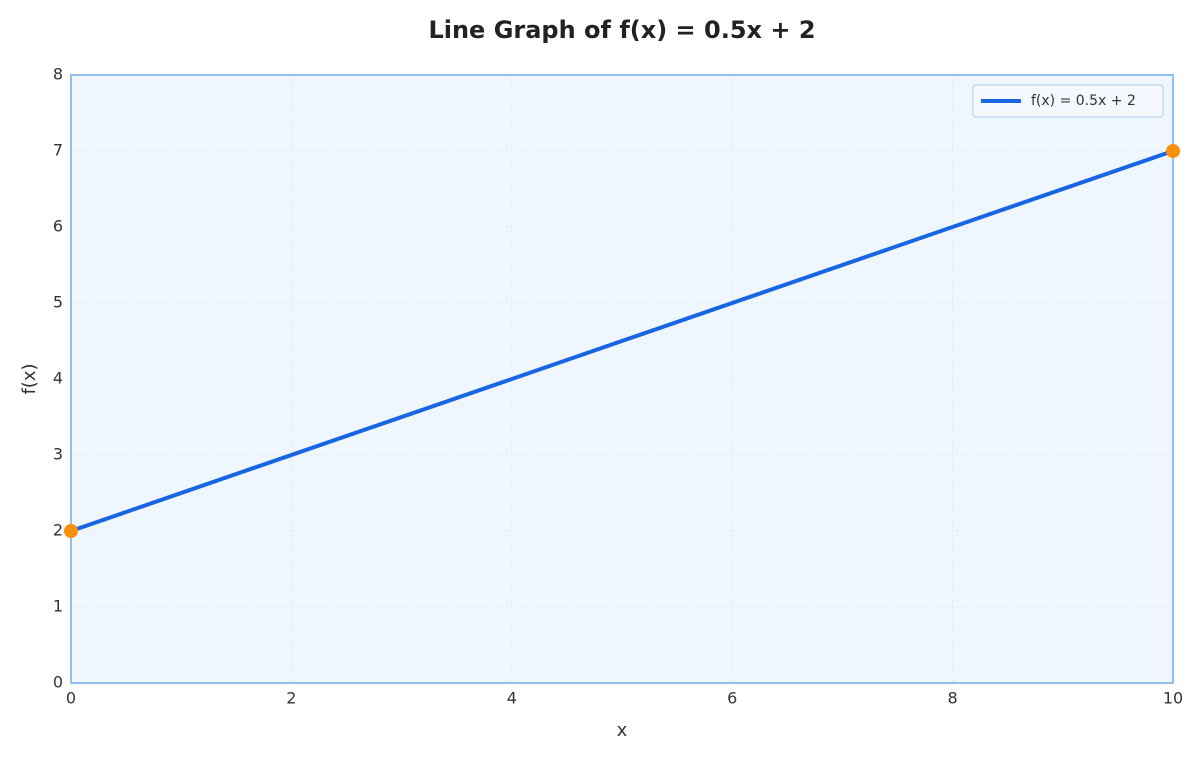 This screenshot has width=1200, height=760. Describe the element at coordinates (58, 454) in the screenshot. I see `y-tick-label: 3` at that location.